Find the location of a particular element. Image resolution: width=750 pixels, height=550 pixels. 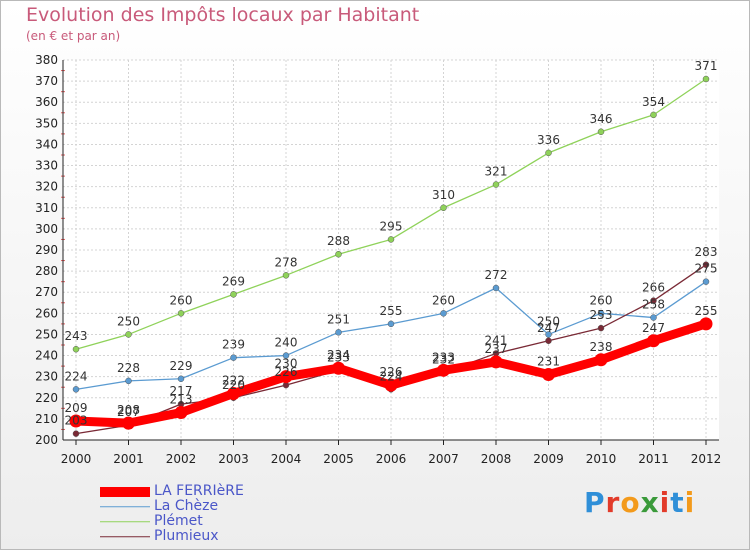

data-label-la-ferriere: 233 is located at coordinates (443, 357).